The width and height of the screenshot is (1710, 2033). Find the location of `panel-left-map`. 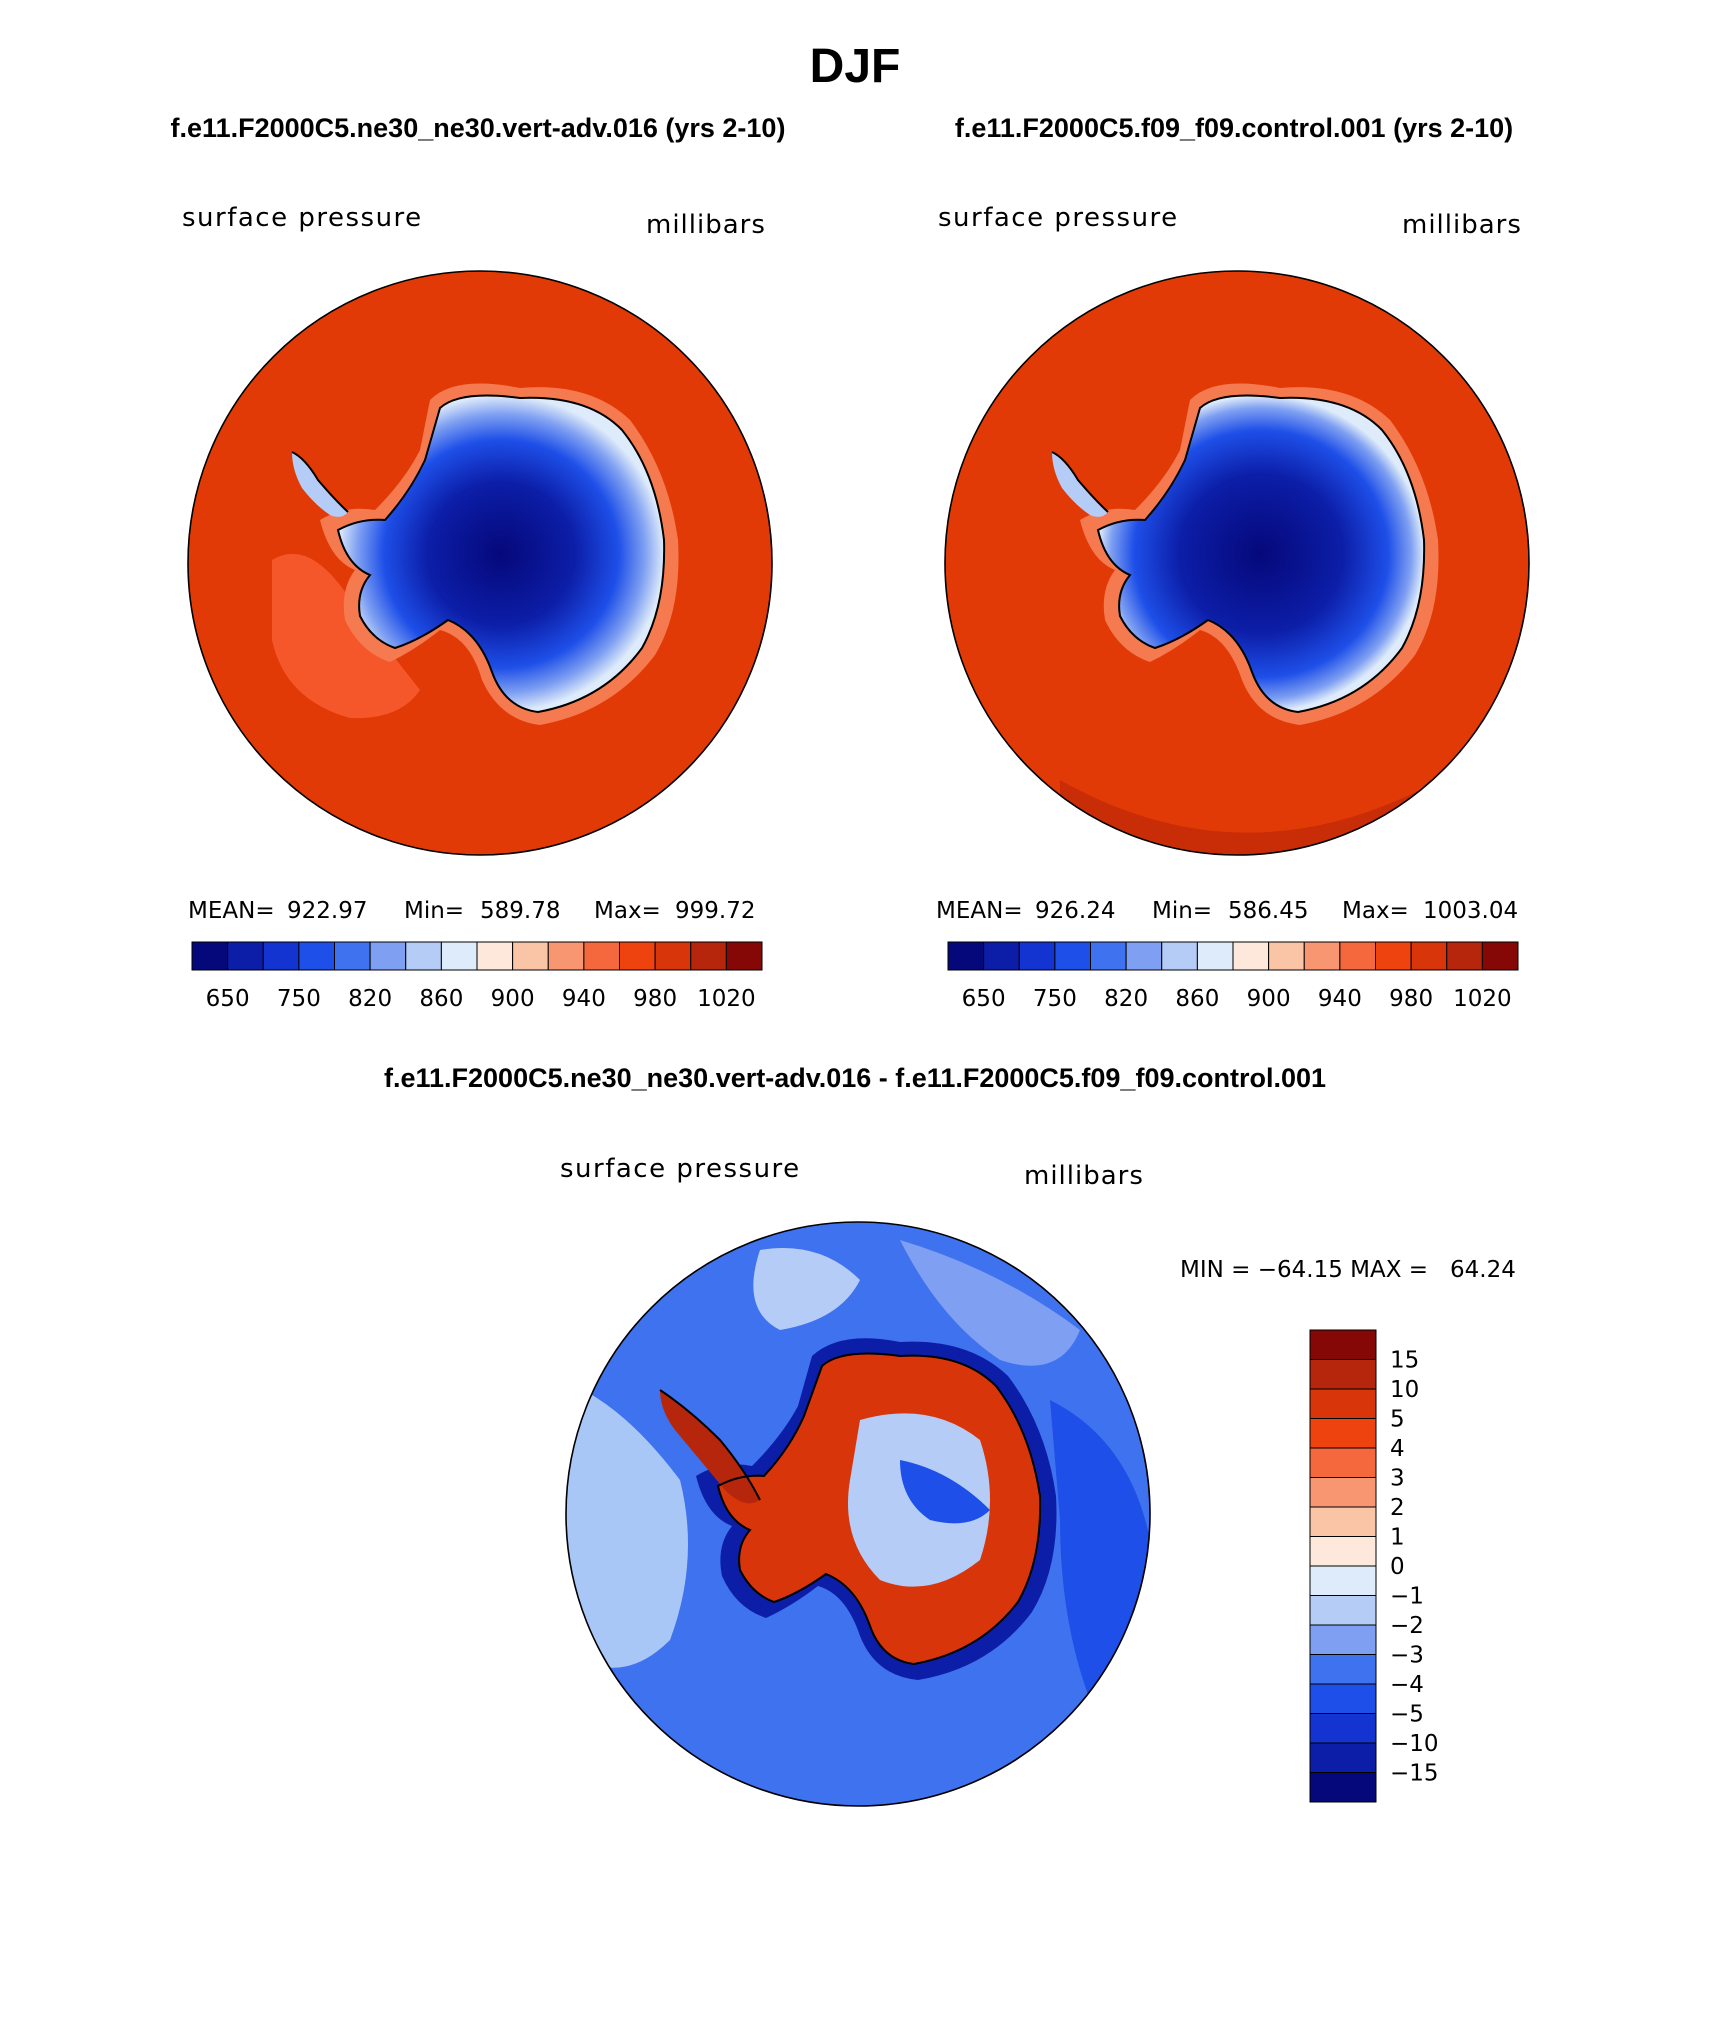

panel-left-map is located at coordinates (480, 563).